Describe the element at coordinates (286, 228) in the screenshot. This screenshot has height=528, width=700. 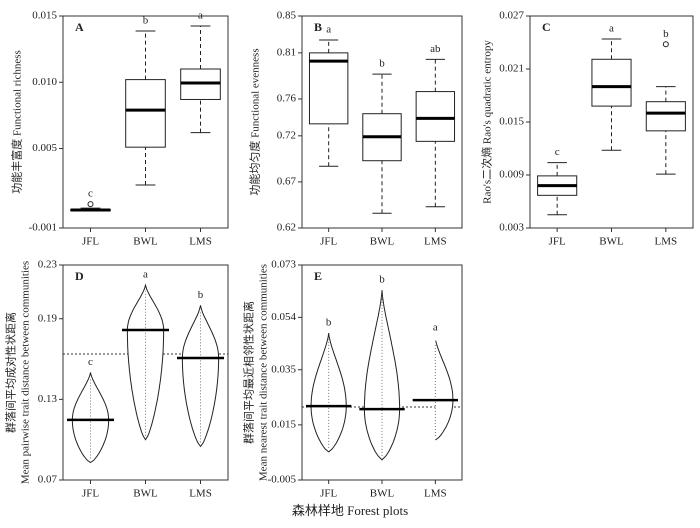
I see `y-tick-label: 0.62` at that location.